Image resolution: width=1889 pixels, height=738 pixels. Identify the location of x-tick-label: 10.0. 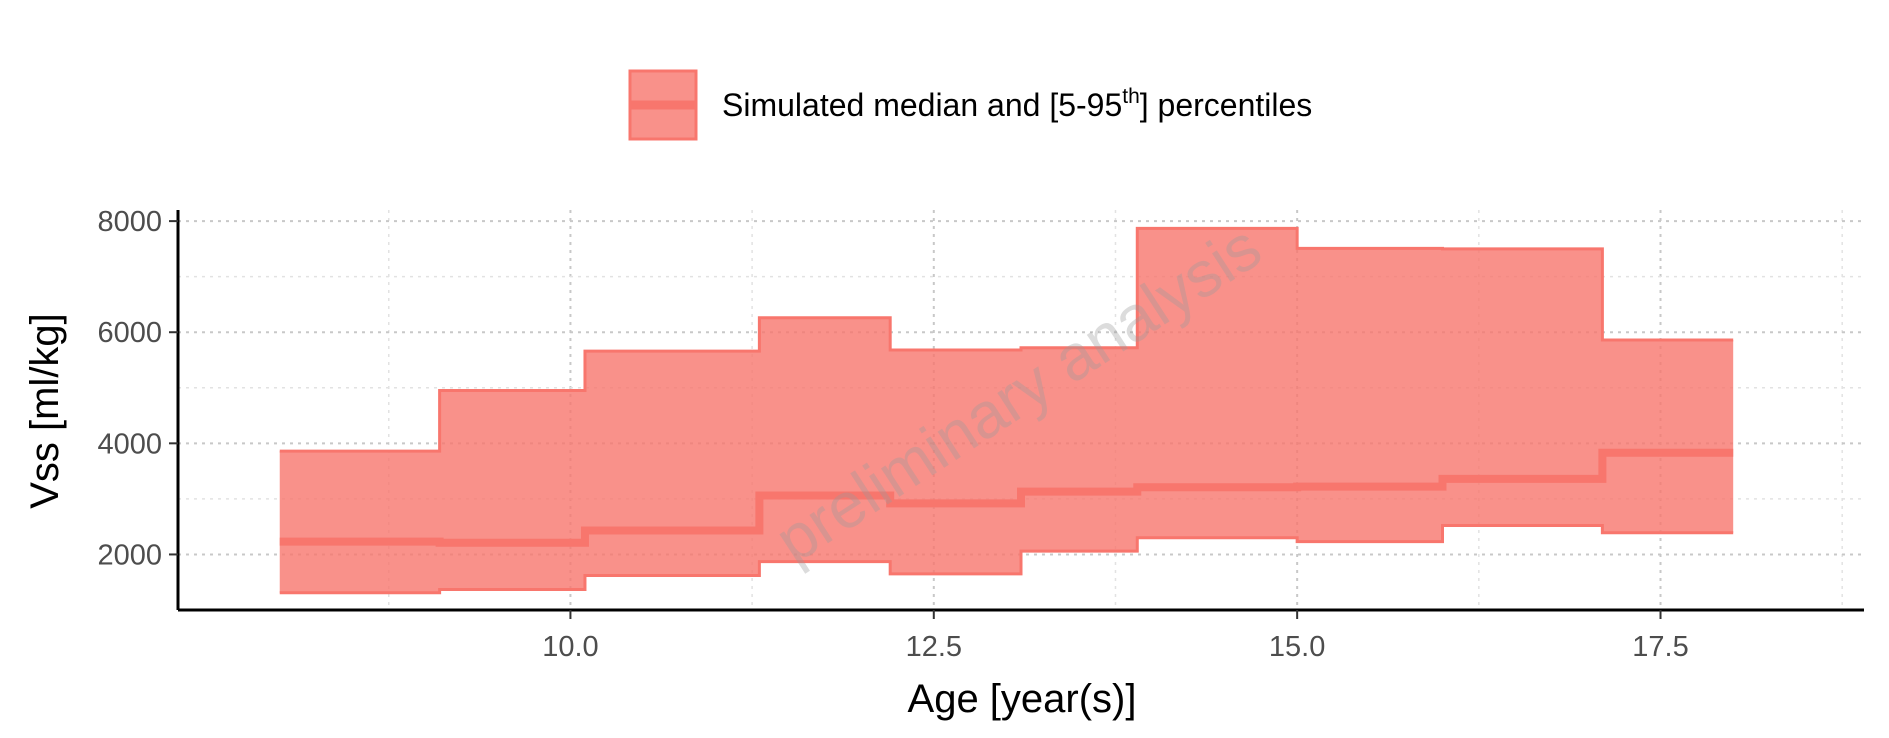
(570, 647).